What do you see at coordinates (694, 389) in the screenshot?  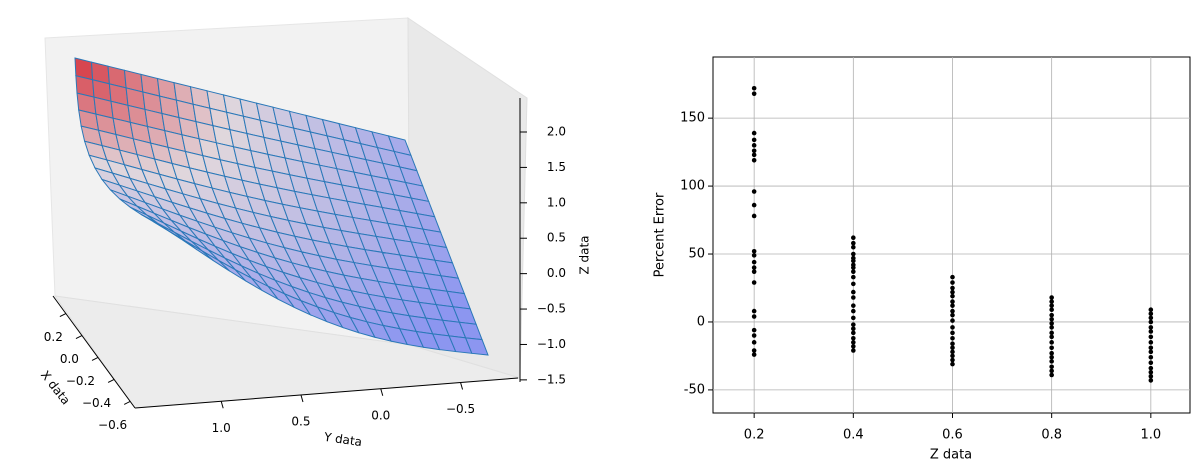 I see `y-tick-label: -50` at bounding box center [694, 389].